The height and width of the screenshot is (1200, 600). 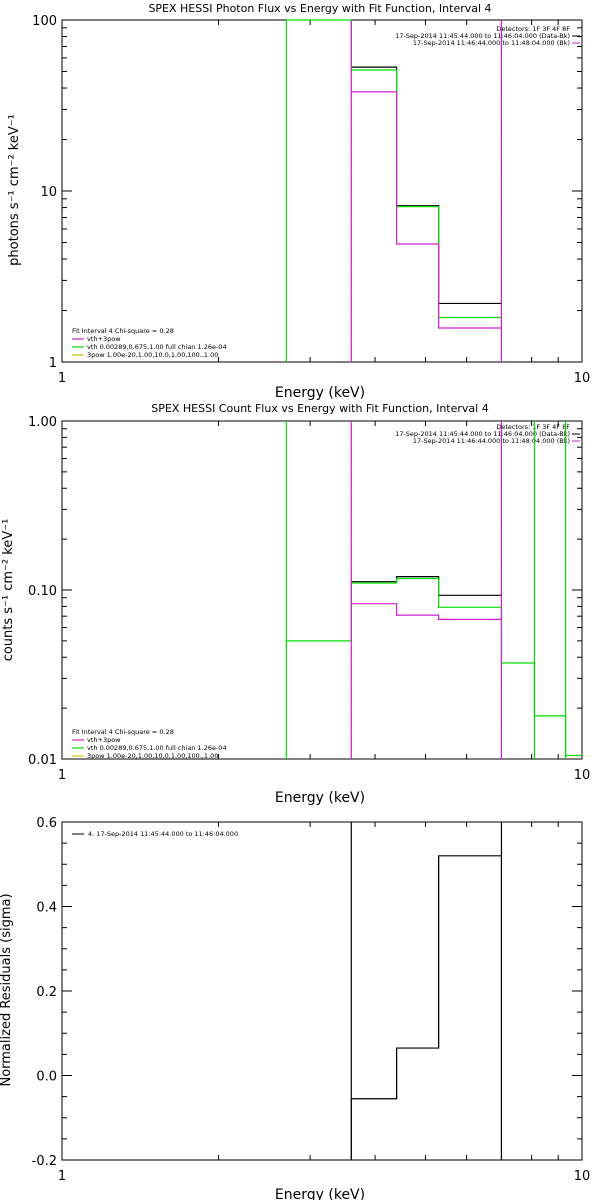 I want to click on photon-flux-ytick-label: 1, so click(x=53, y=363).